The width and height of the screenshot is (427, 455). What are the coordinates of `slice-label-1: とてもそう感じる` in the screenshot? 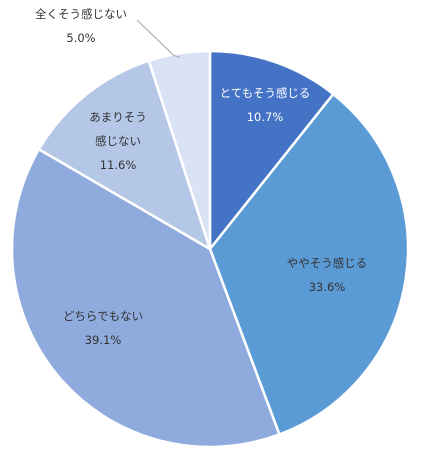 It's located at (265, 93).